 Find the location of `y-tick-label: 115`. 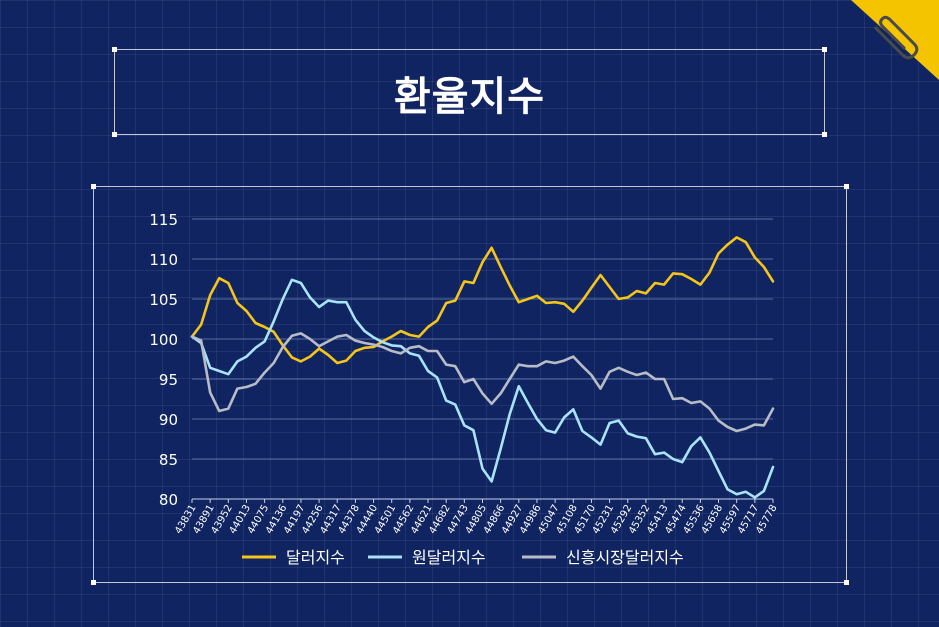

y-tick-label: 115 is located at coordinates (163, 220).